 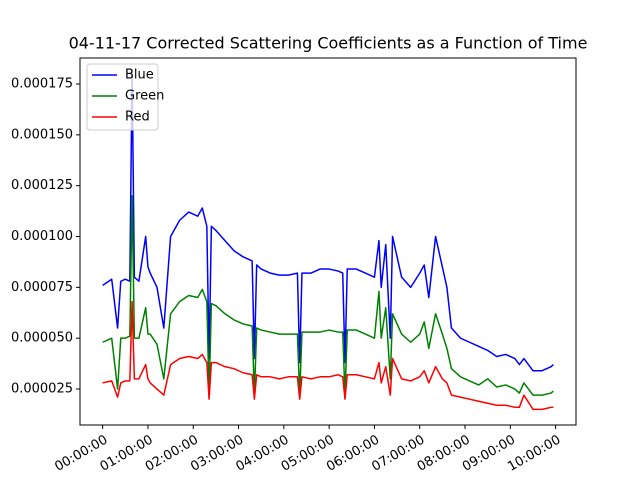 I want to click on y-tick-label: 0.000150, so click(x=42, y=134).